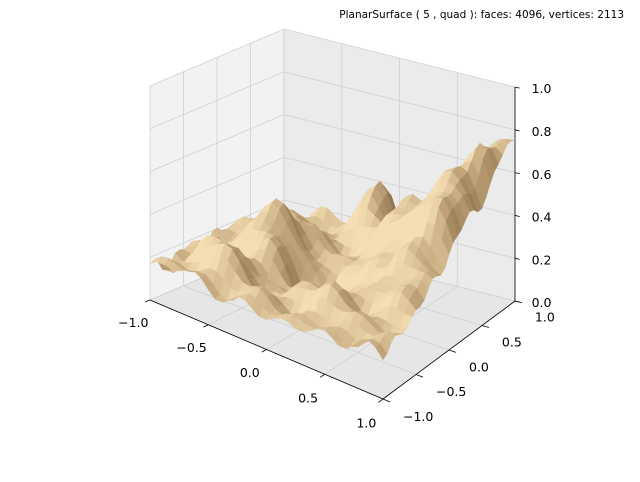  Describe the element at coordinates (542, 131) in the screenshot. I see `z-tick-label: 0.8` at that location.